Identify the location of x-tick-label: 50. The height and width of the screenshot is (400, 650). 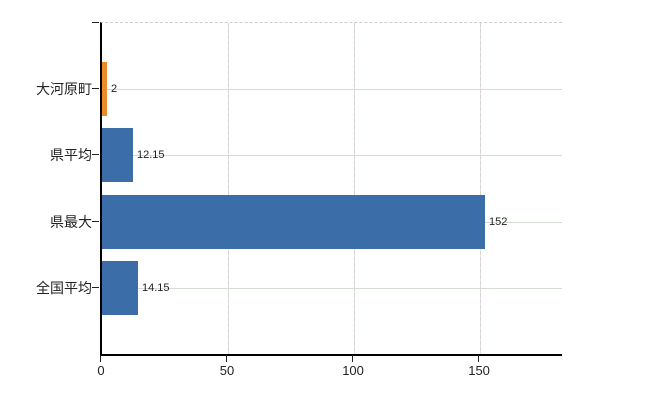
(227, 370).